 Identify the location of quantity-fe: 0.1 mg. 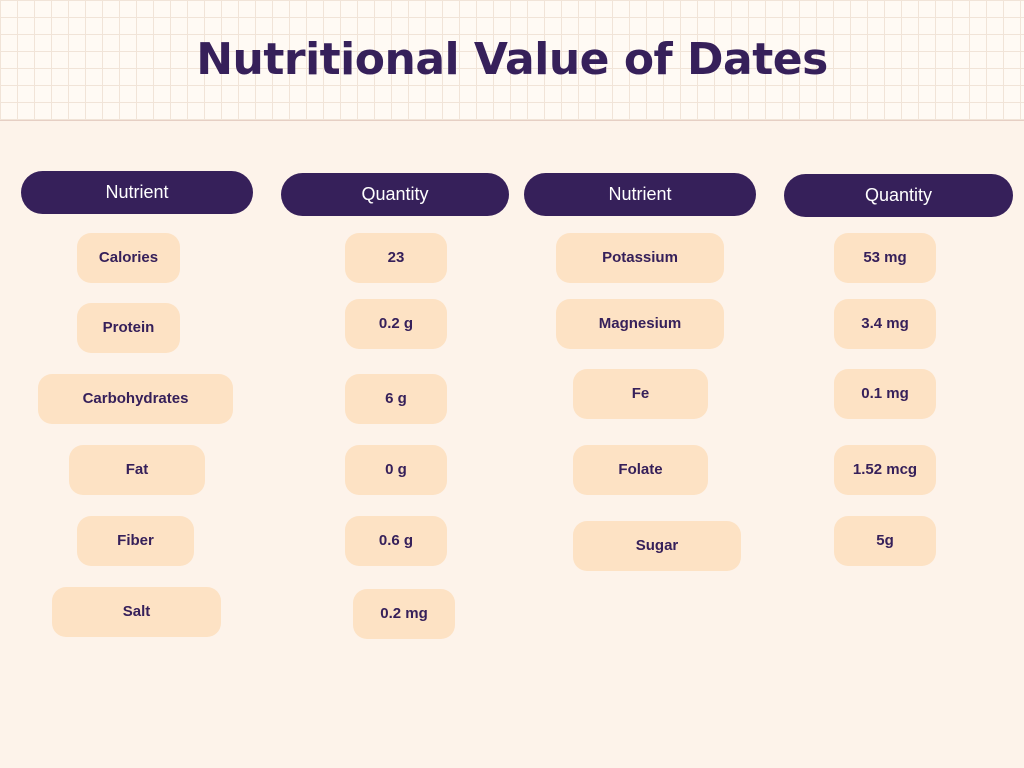
(885, 394).